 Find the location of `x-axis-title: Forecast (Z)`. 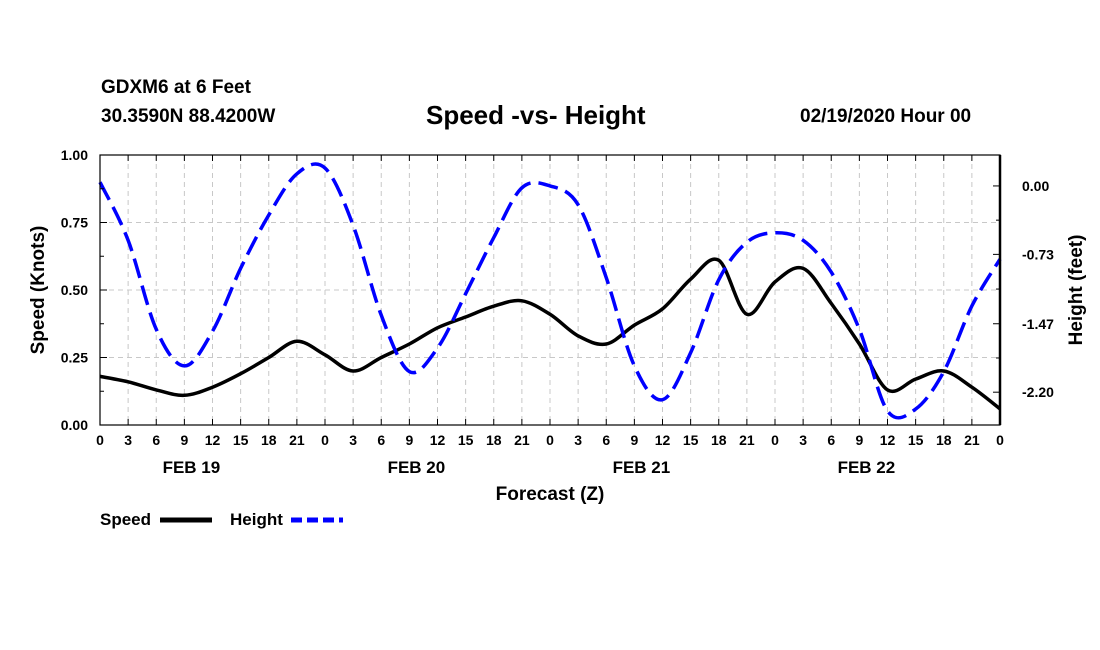

x-axis-title: Forecast (Z) is located at coordinates (550, 494).